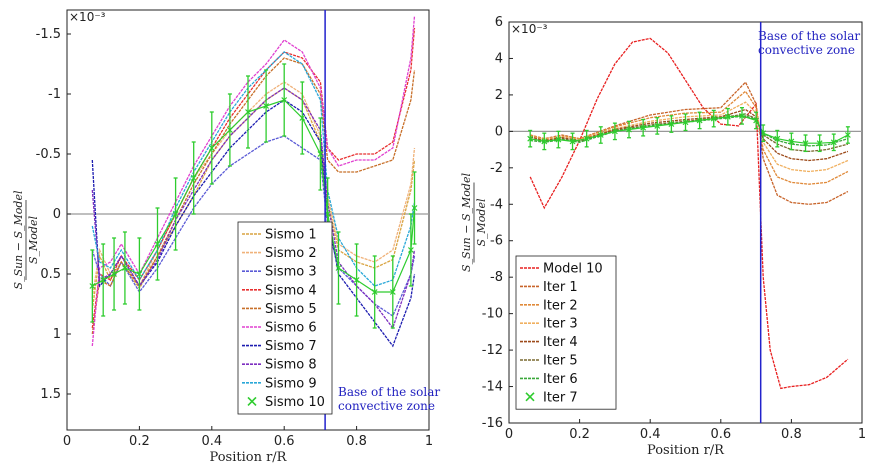 The height and width of the screenshot is (471, 872). I want to click on legend-label: Iter 5, so click(560, 361).